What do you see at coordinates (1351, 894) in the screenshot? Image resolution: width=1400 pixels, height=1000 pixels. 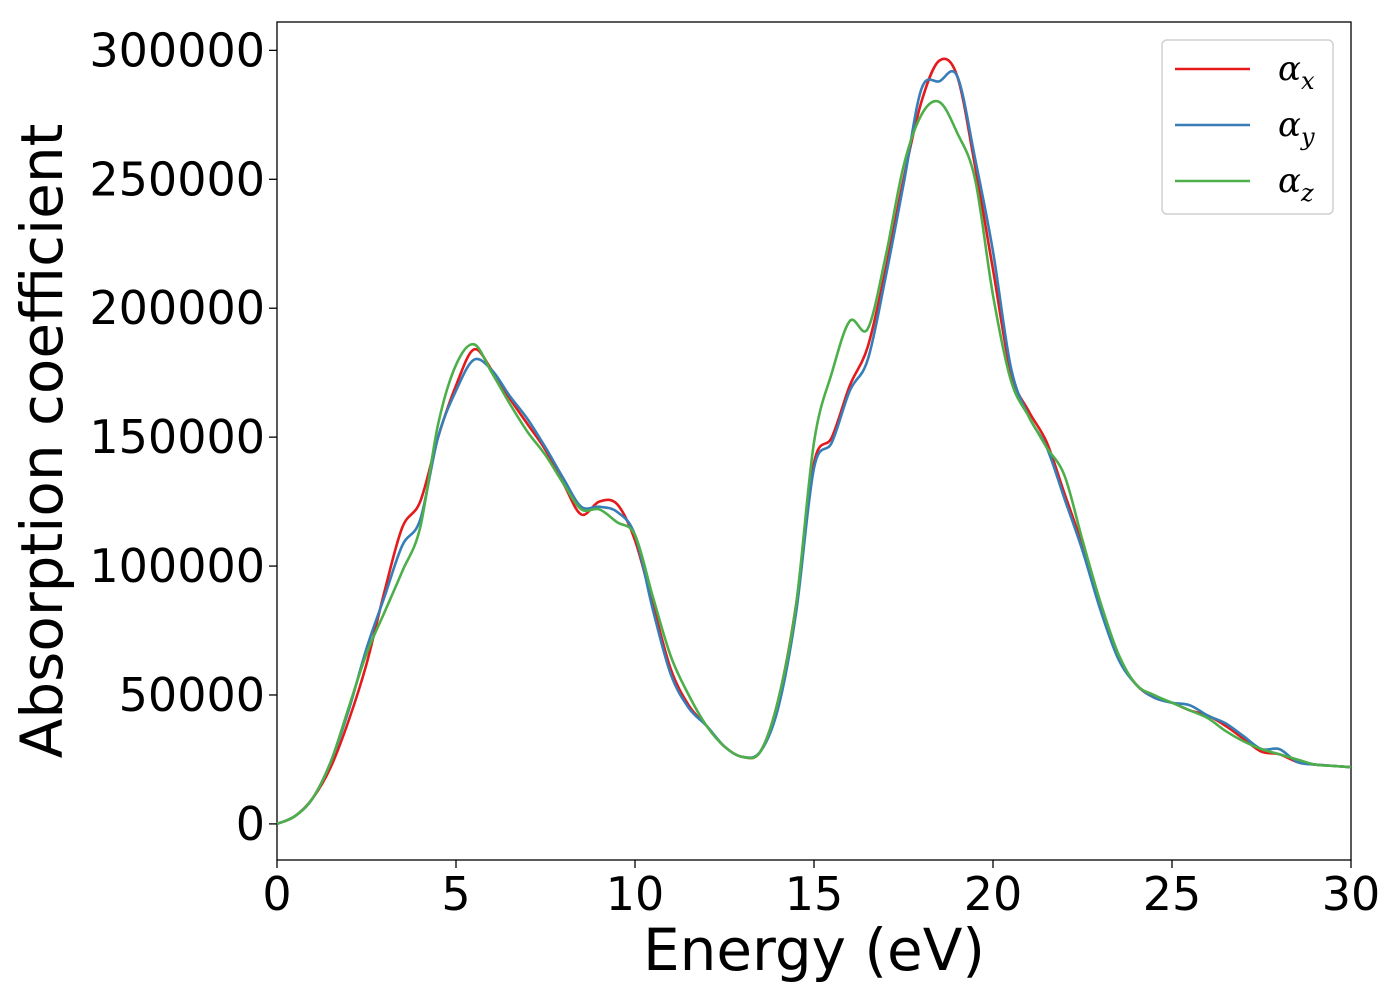 I see `x-tick-label: 30` at bounding box center [1351, 894].